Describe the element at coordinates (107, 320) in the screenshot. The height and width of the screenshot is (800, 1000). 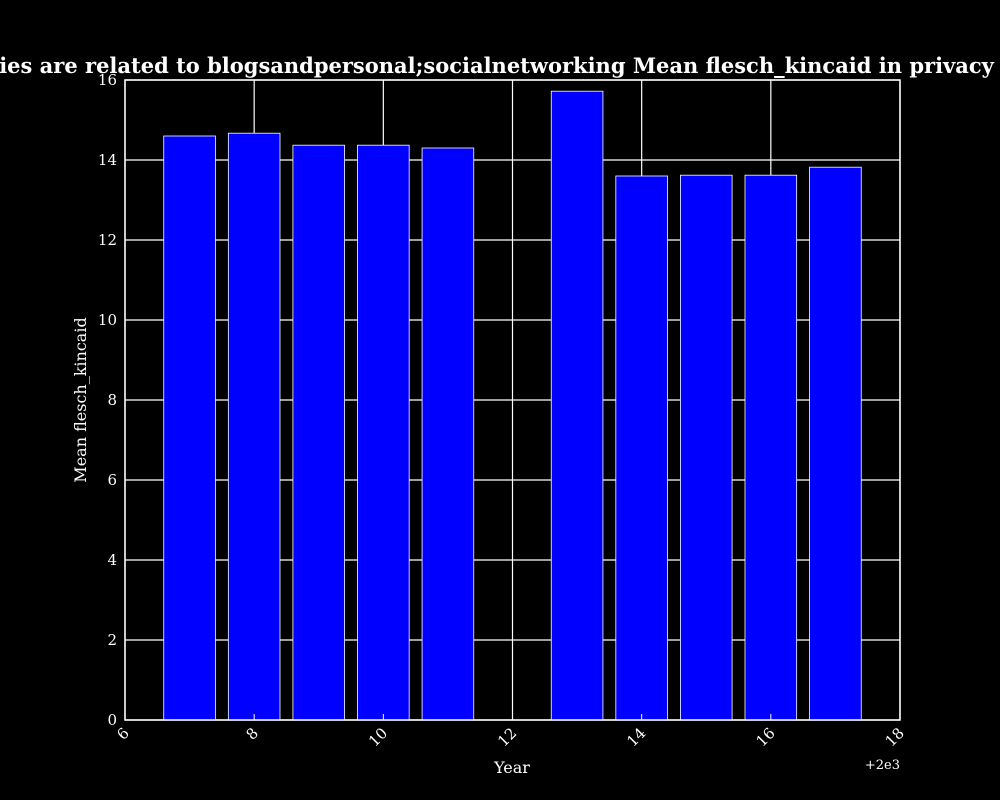
I see `y-tick-label: 10` at that location.